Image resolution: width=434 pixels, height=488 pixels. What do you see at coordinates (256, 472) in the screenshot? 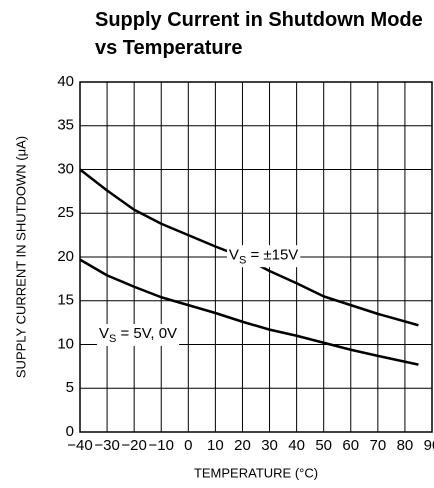
I see `x-axis-label: TEMPERATURE (°C)` at bounding box center [256, 472].